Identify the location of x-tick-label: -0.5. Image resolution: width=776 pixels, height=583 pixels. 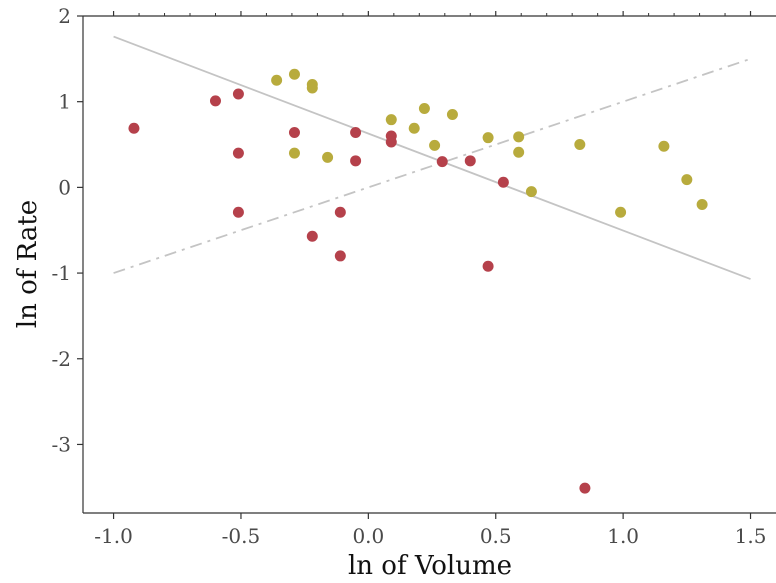
(241, 536).